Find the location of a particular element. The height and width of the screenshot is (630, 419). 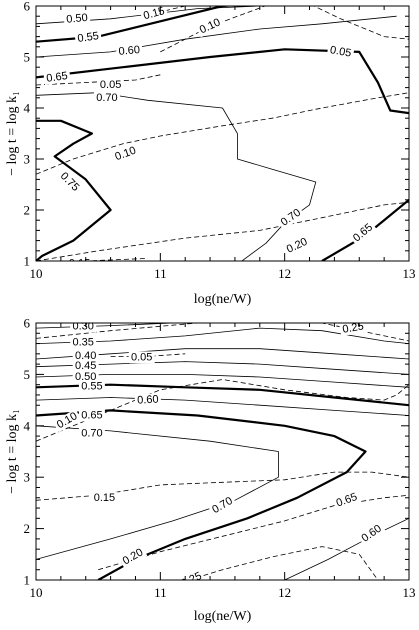

contour-label: 0.20 is located at coordinates (297, 246).